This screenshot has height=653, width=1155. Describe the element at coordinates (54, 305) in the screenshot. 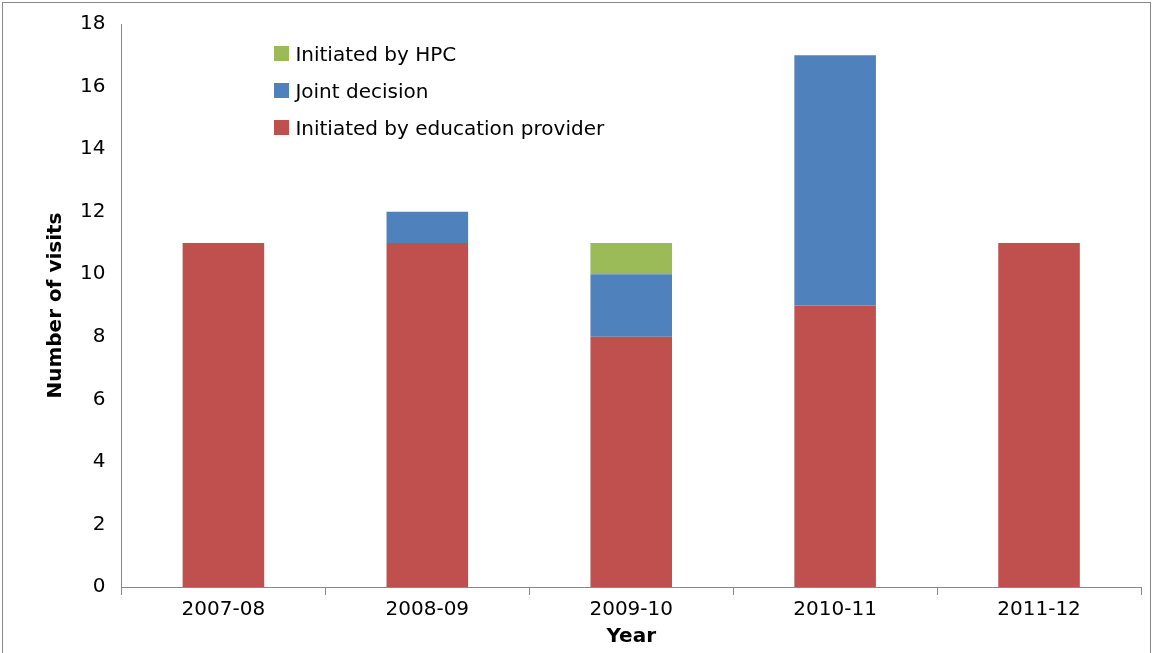

I see `y-axis-title: Number of visits` at that location.